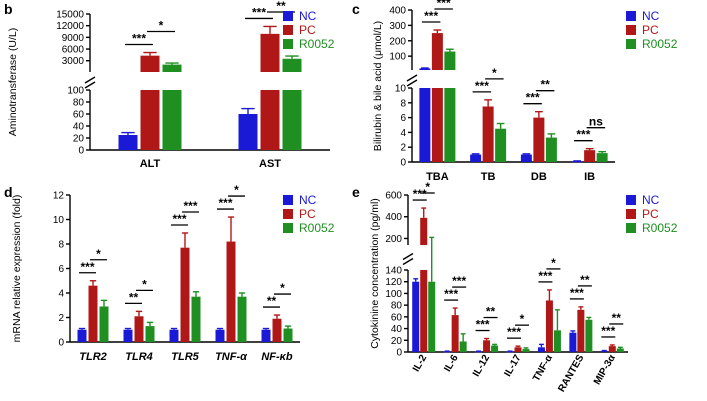 This screenshot has height=401, width=707. I want to click on bar-PC-TBA, so click(437, 125).